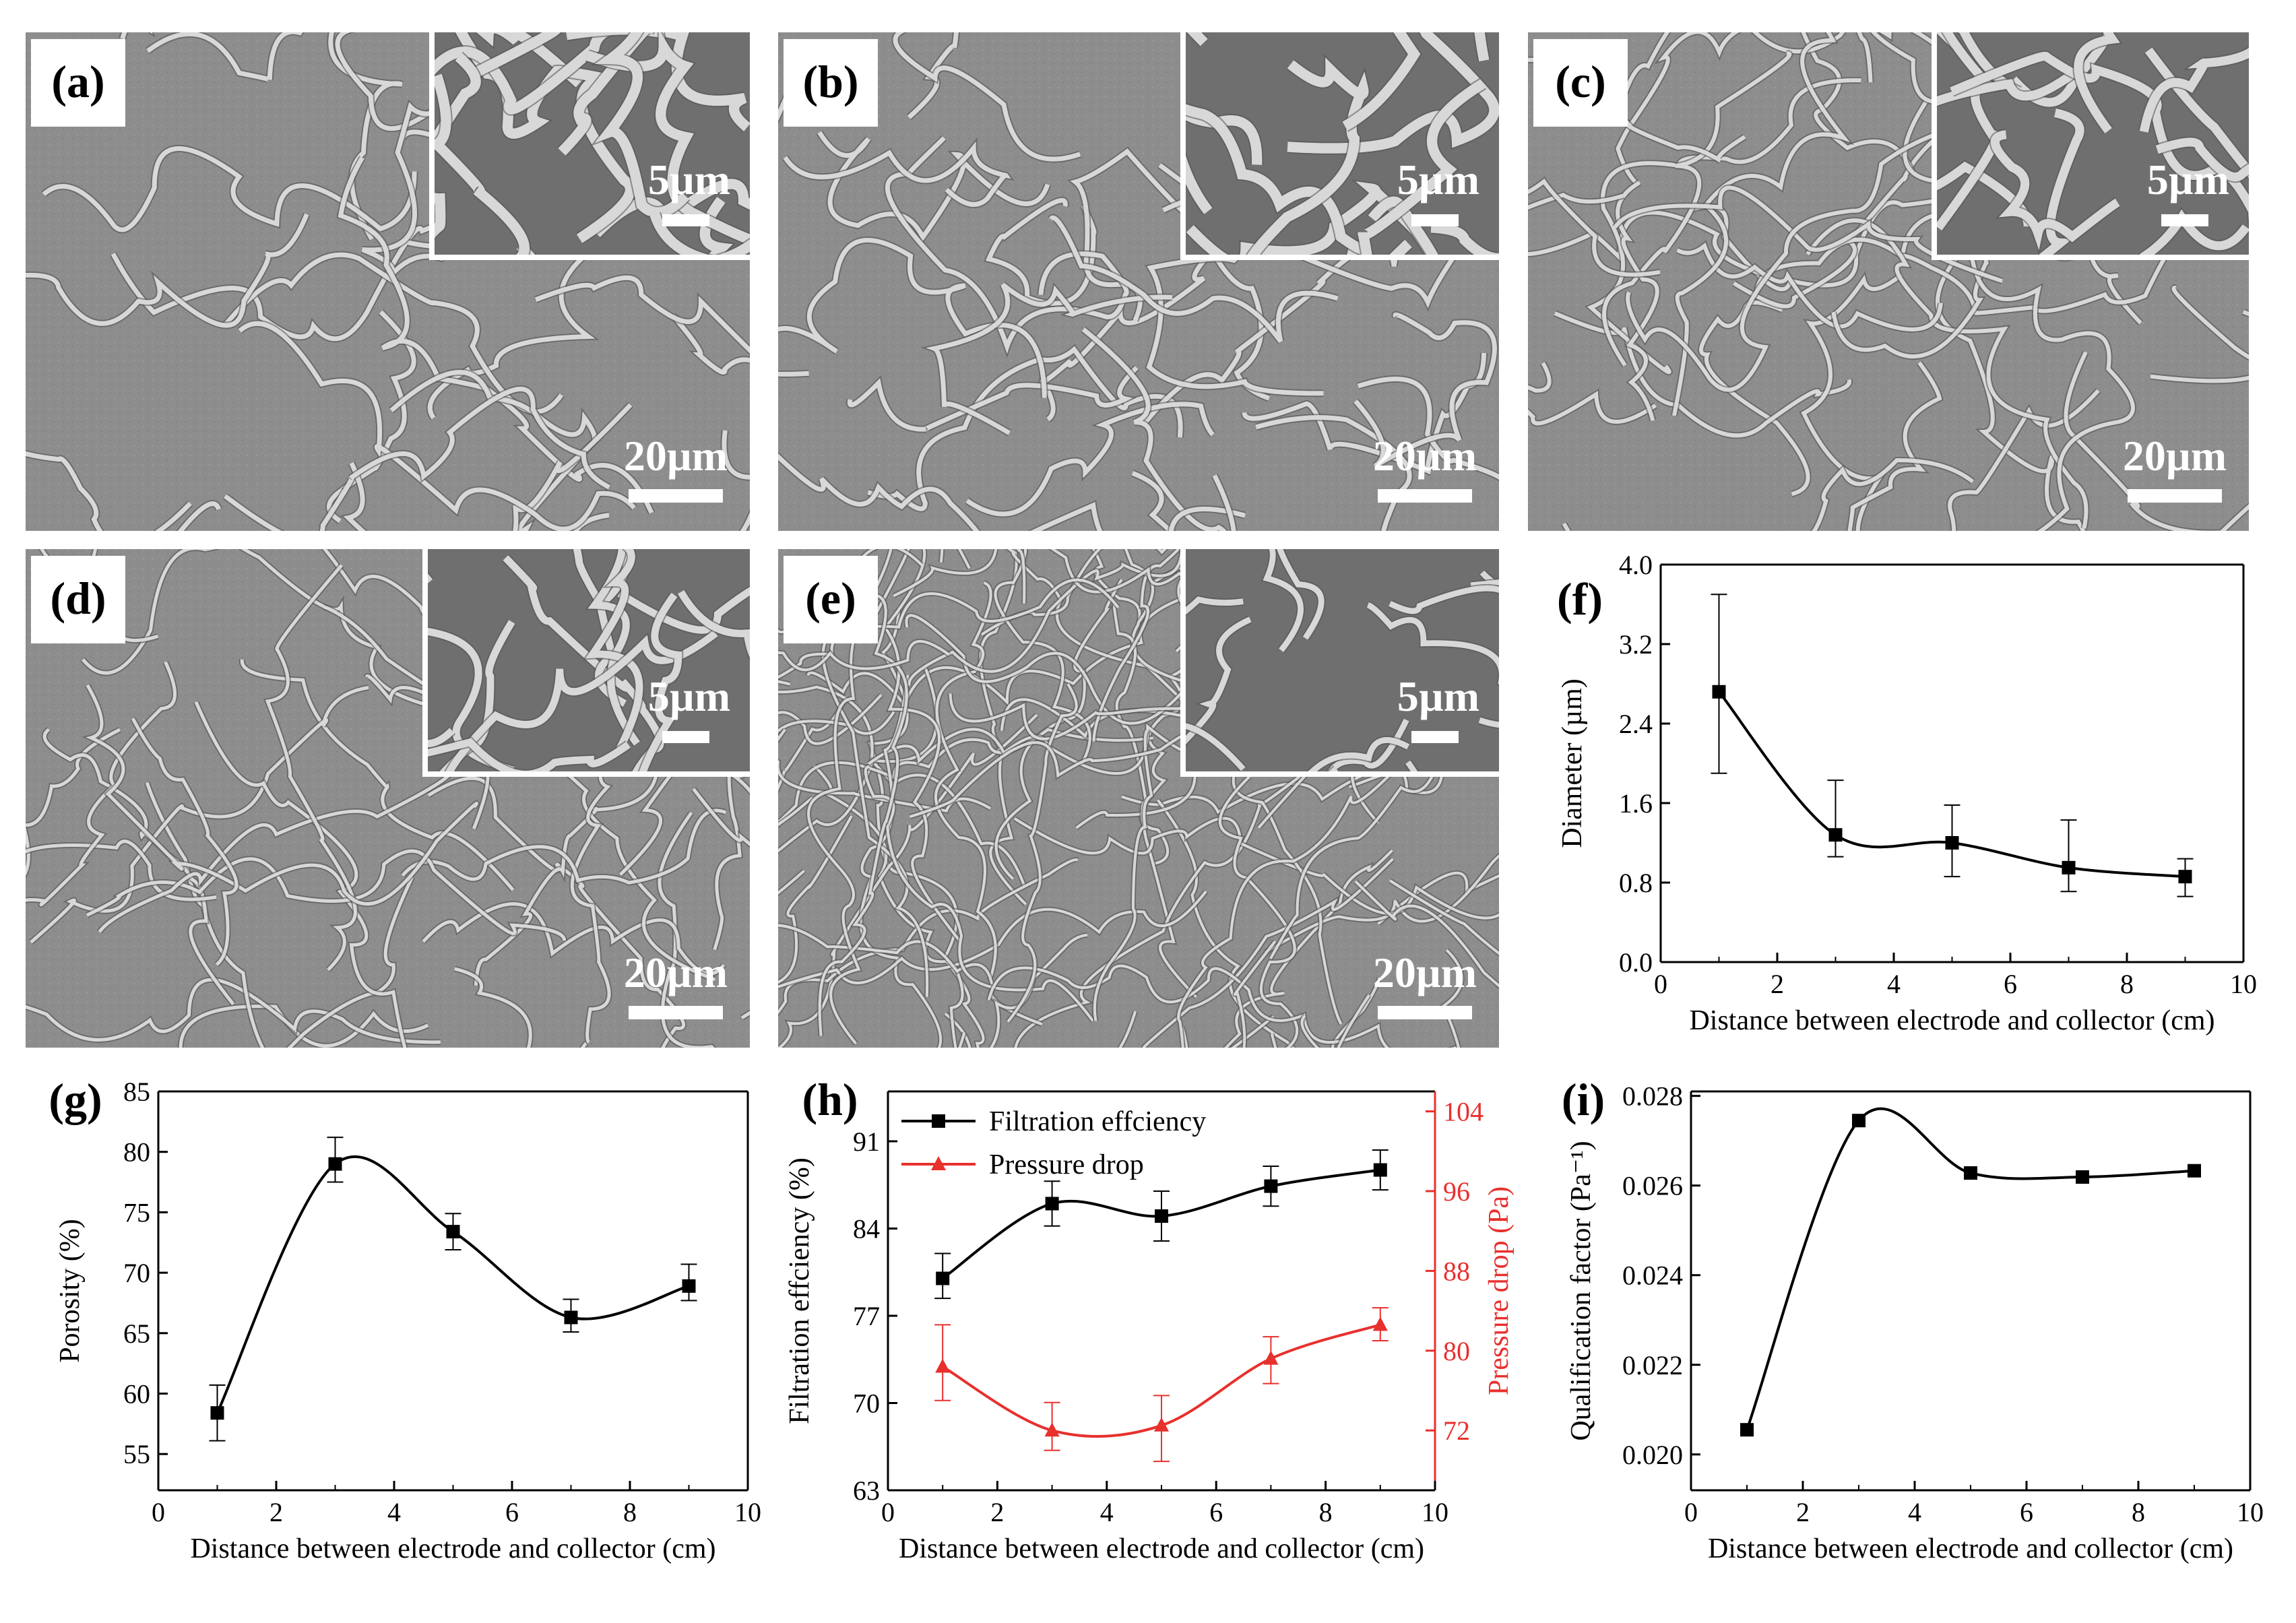 The height and width of the screenshot is (1623, 2296). What do you see at coordinates (1652, 1186) in the screenshot?
I see `y-tick-label: 0.026` at bounding box center [1652, 1186].